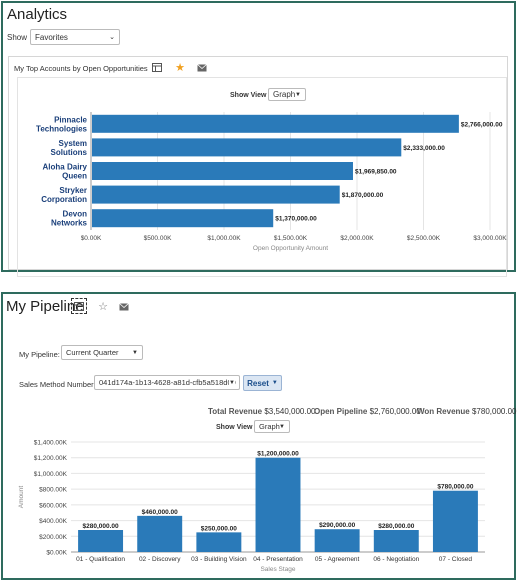  Describe the element at coordinates (160, 512) in the screenshot. I see `data-label: $460,000.00` at that location.